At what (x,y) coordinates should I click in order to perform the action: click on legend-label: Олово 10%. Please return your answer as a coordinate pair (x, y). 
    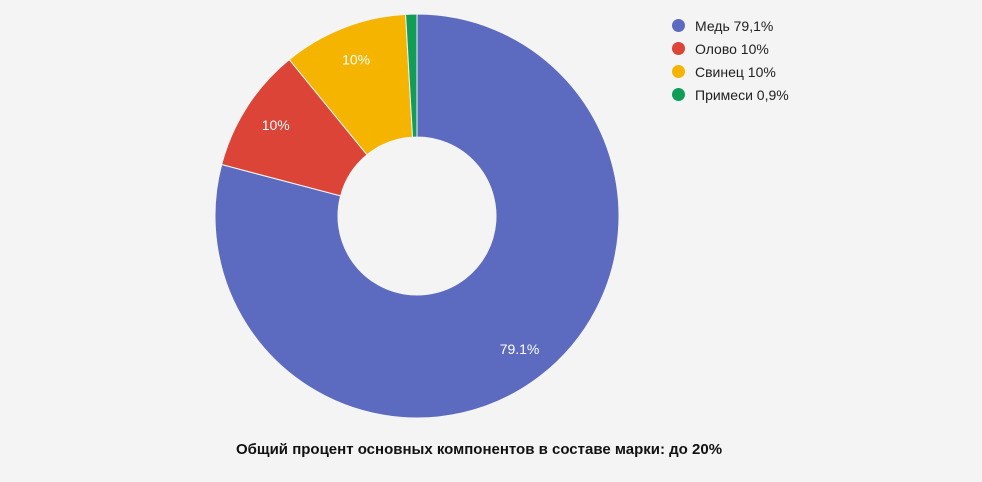
    Looking at the image, I should click on (732, 48).